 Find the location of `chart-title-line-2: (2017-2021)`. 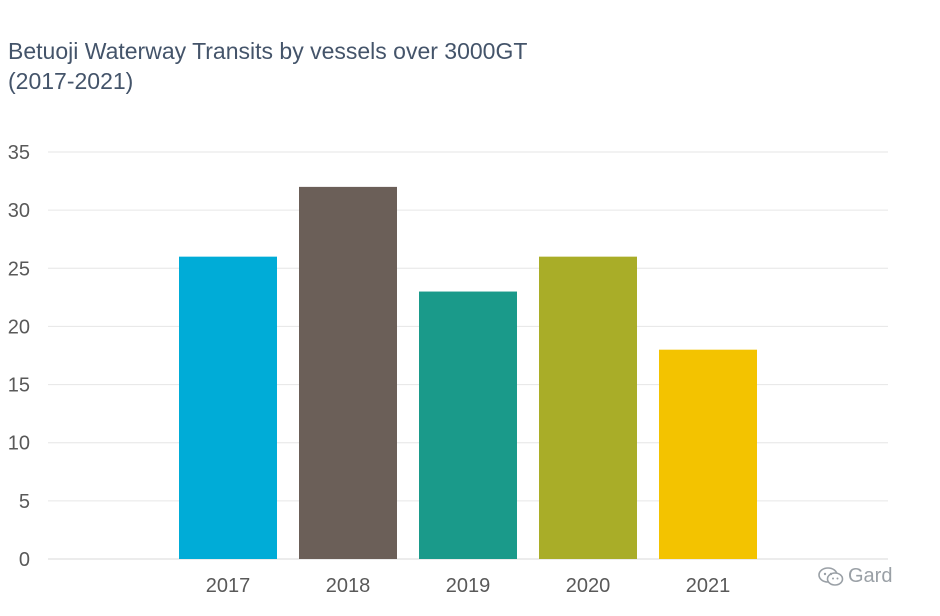

chart-title-line-2: (2017-2021) is located at coordinates (71, 81).